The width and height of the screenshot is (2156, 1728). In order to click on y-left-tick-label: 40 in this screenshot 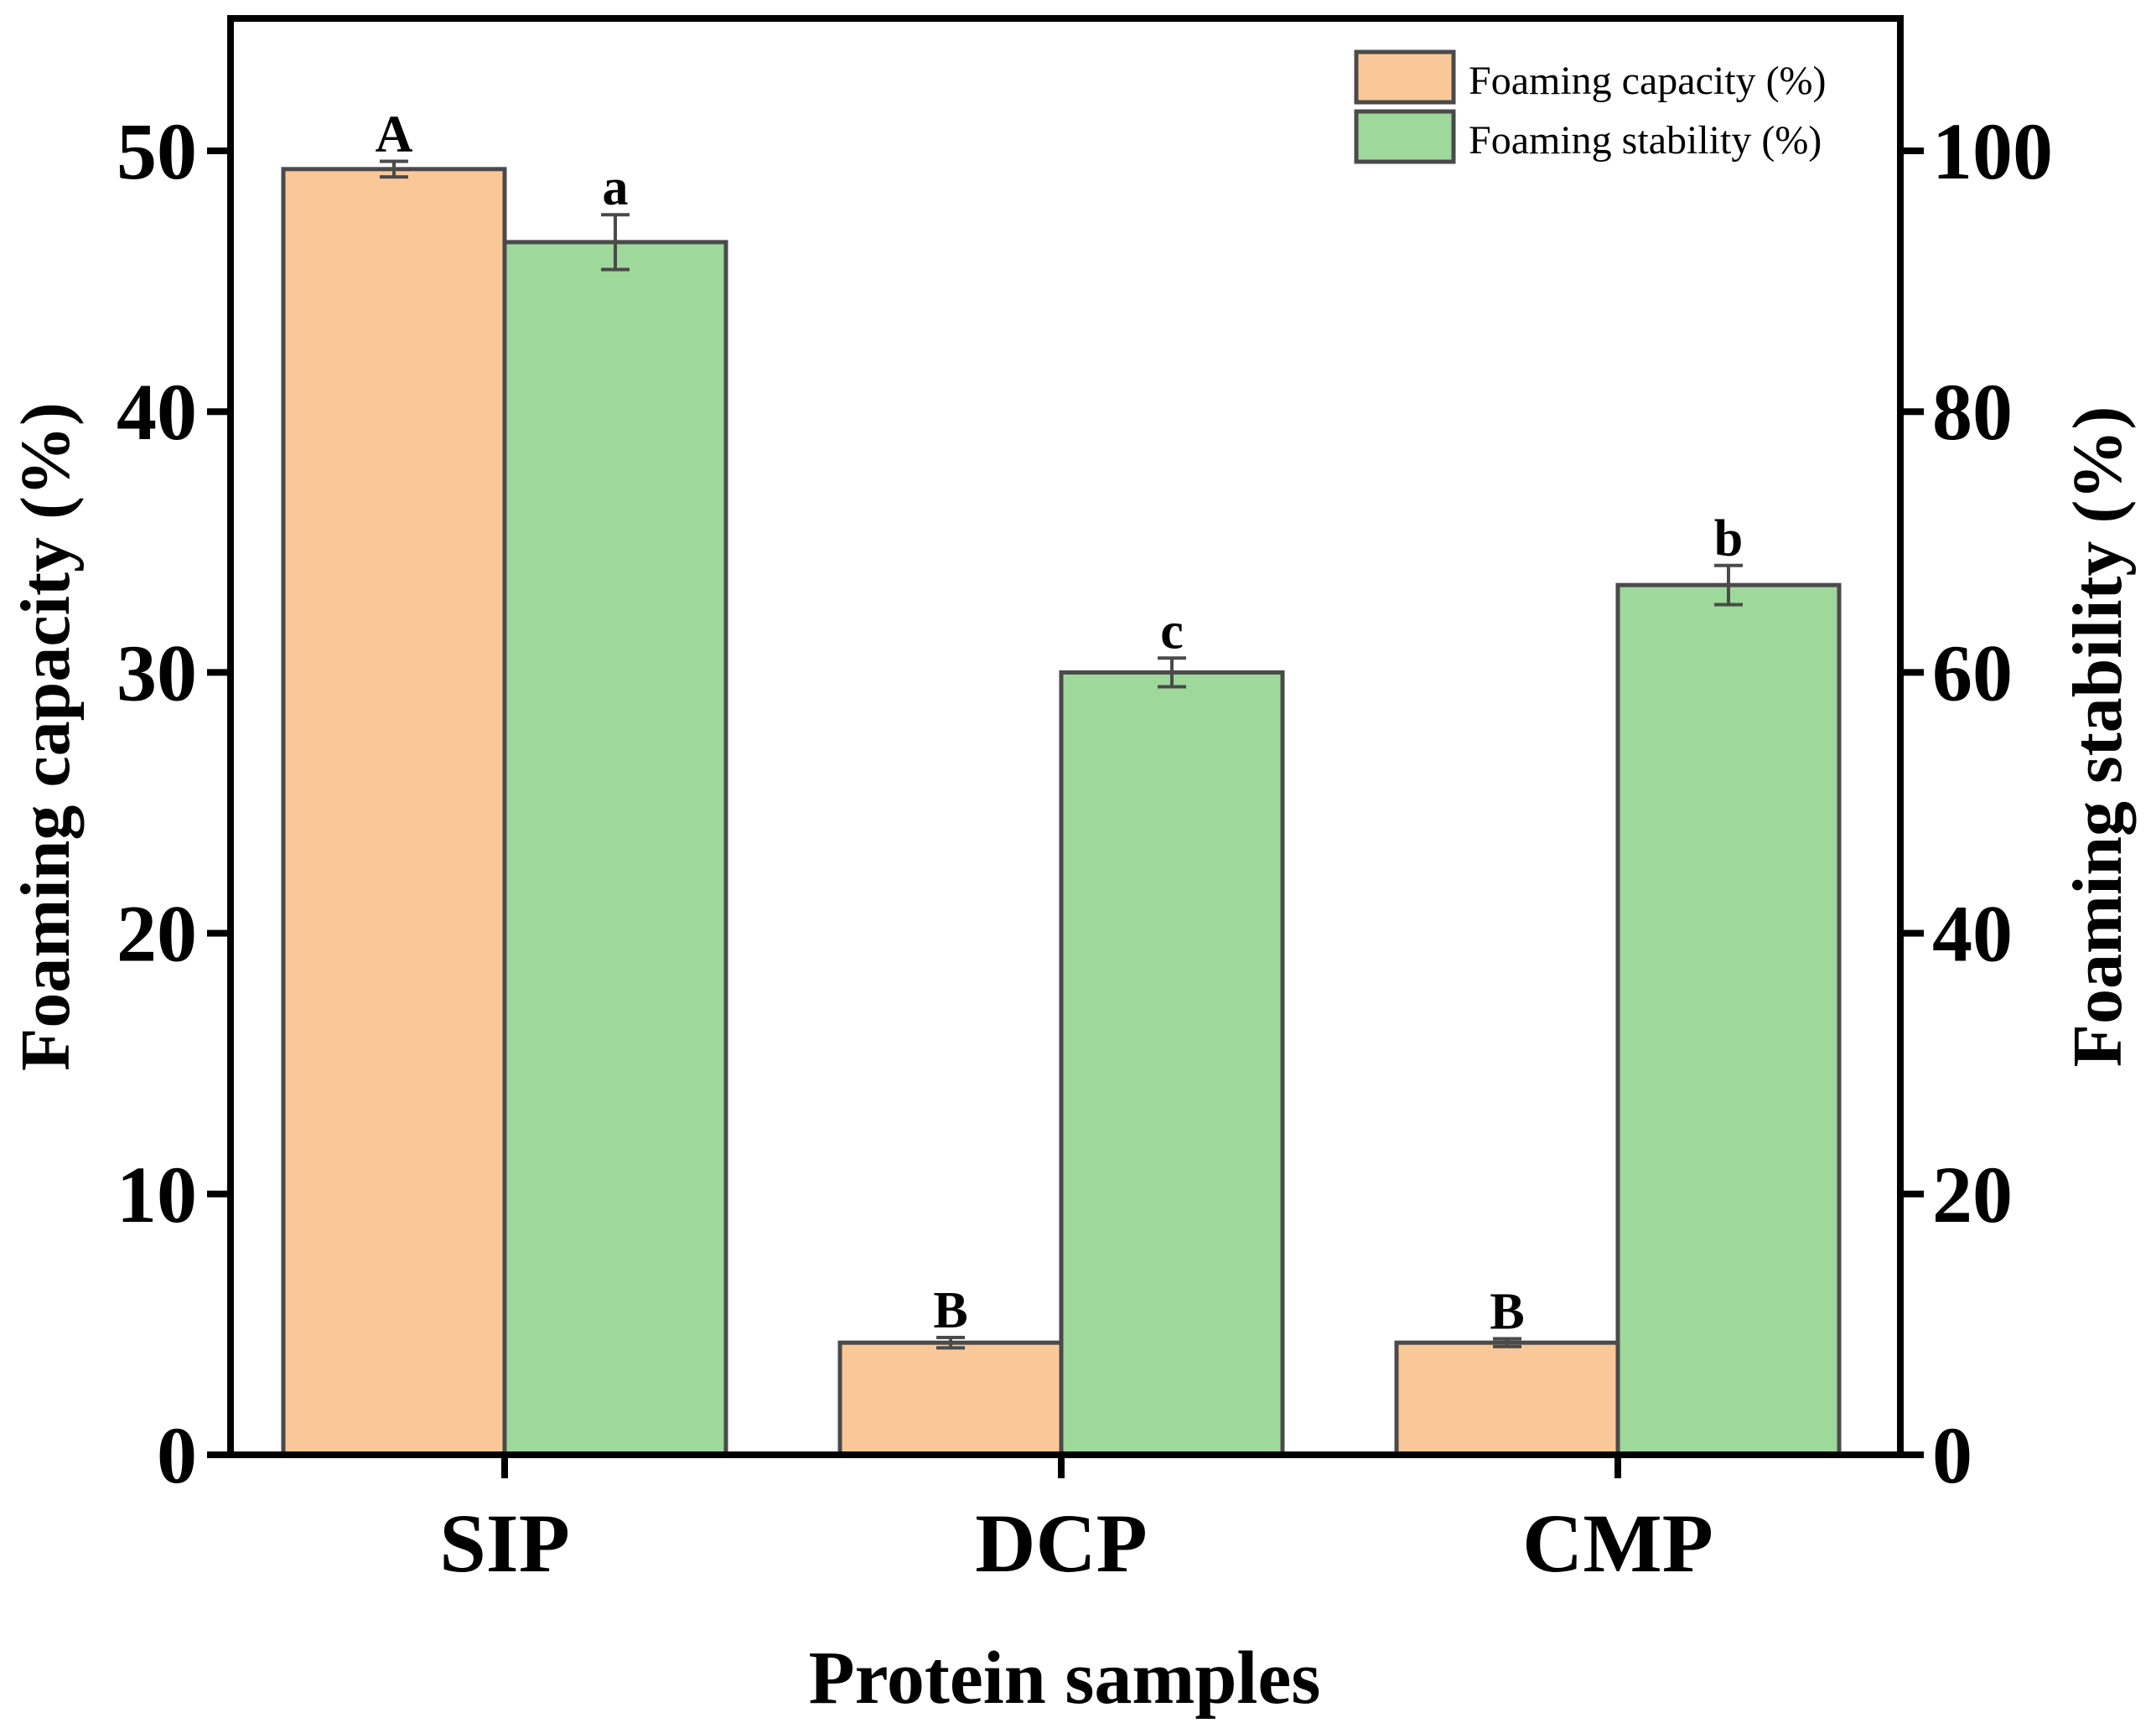, I will do `click(157, 412)`.